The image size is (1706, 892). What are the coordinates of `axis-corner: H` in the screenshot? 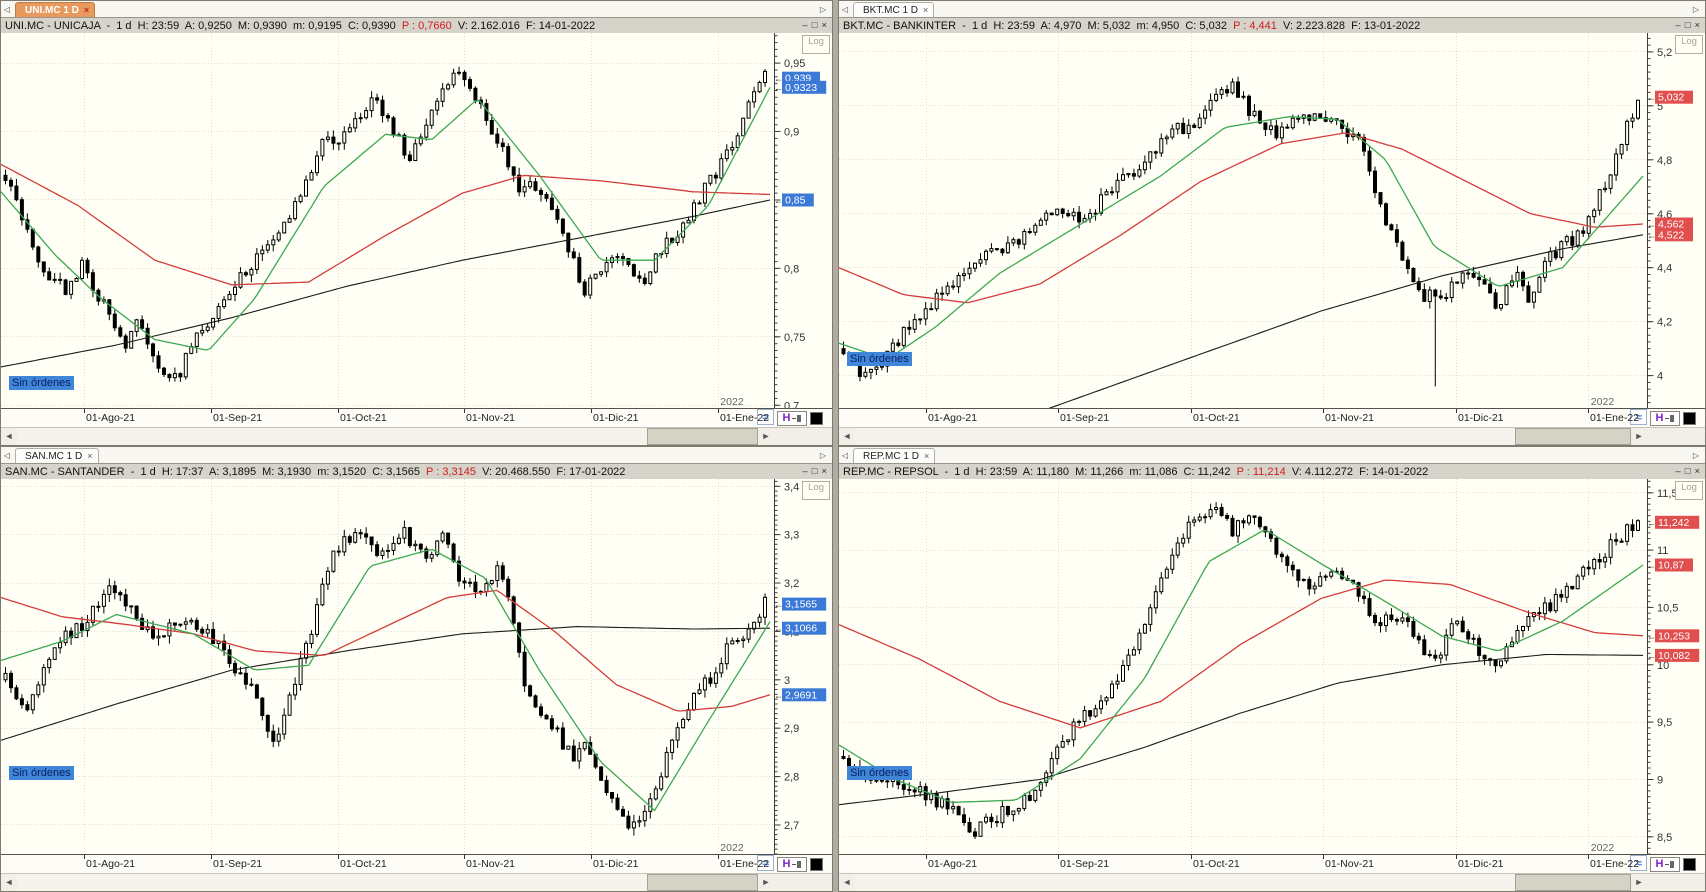 It's located at (803, 864).